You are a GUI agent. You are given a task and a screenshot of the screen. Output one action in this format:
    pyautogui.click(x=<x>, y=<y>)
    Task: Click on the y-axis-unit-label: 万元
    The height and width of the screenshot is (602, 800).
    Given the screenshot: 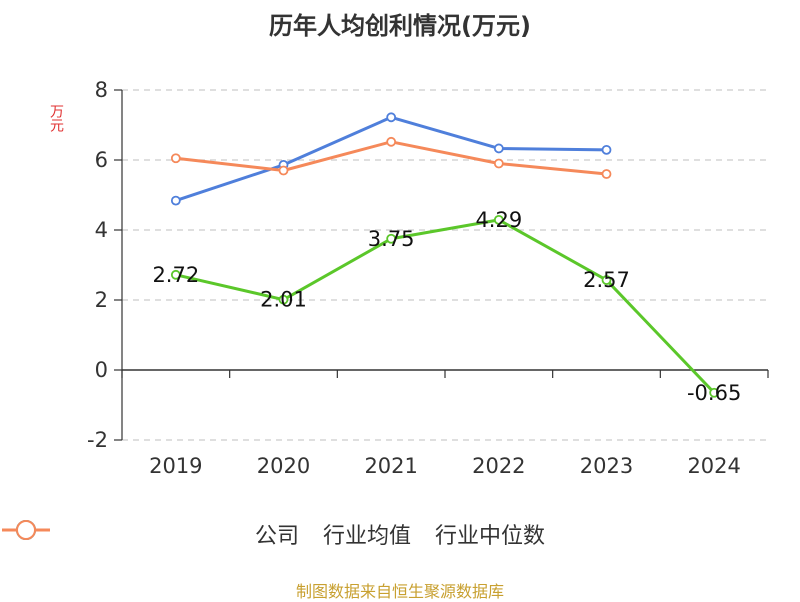 What is the action you would take?
    pyautogui.click(x=56, y=118)
    